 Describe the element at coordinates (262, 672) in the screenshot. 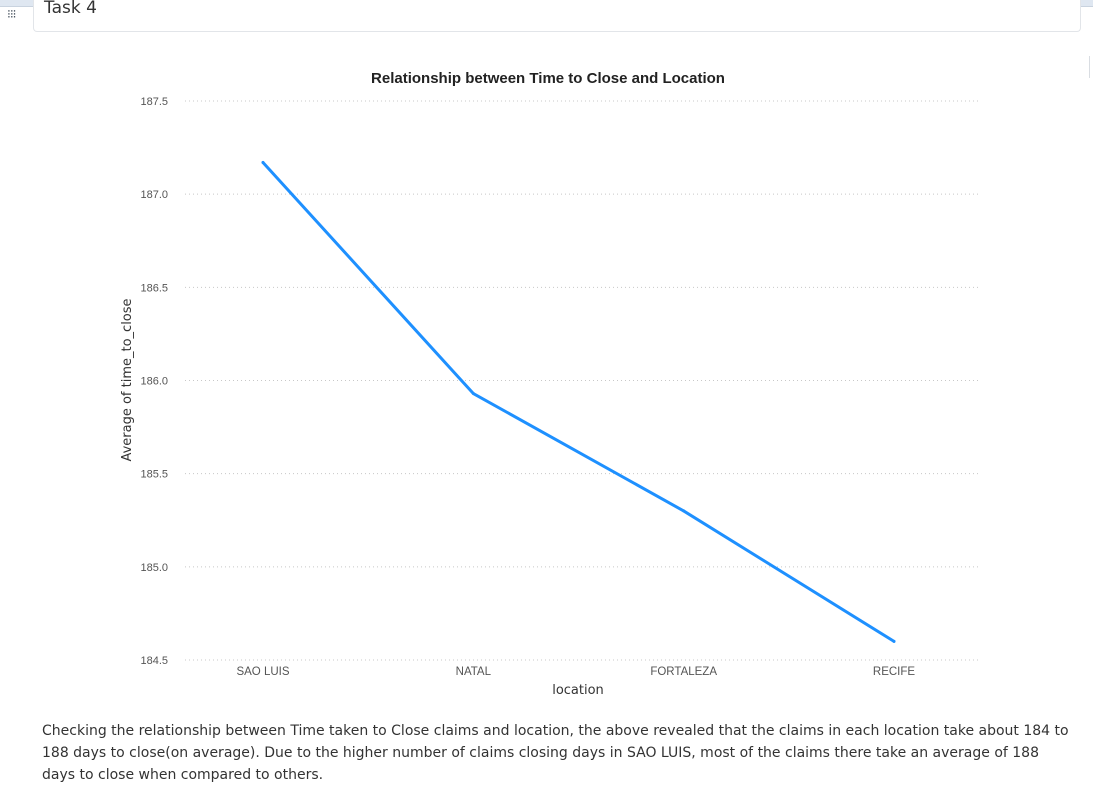

I see `x-tick-label-0: SAO LUIS` at that location.